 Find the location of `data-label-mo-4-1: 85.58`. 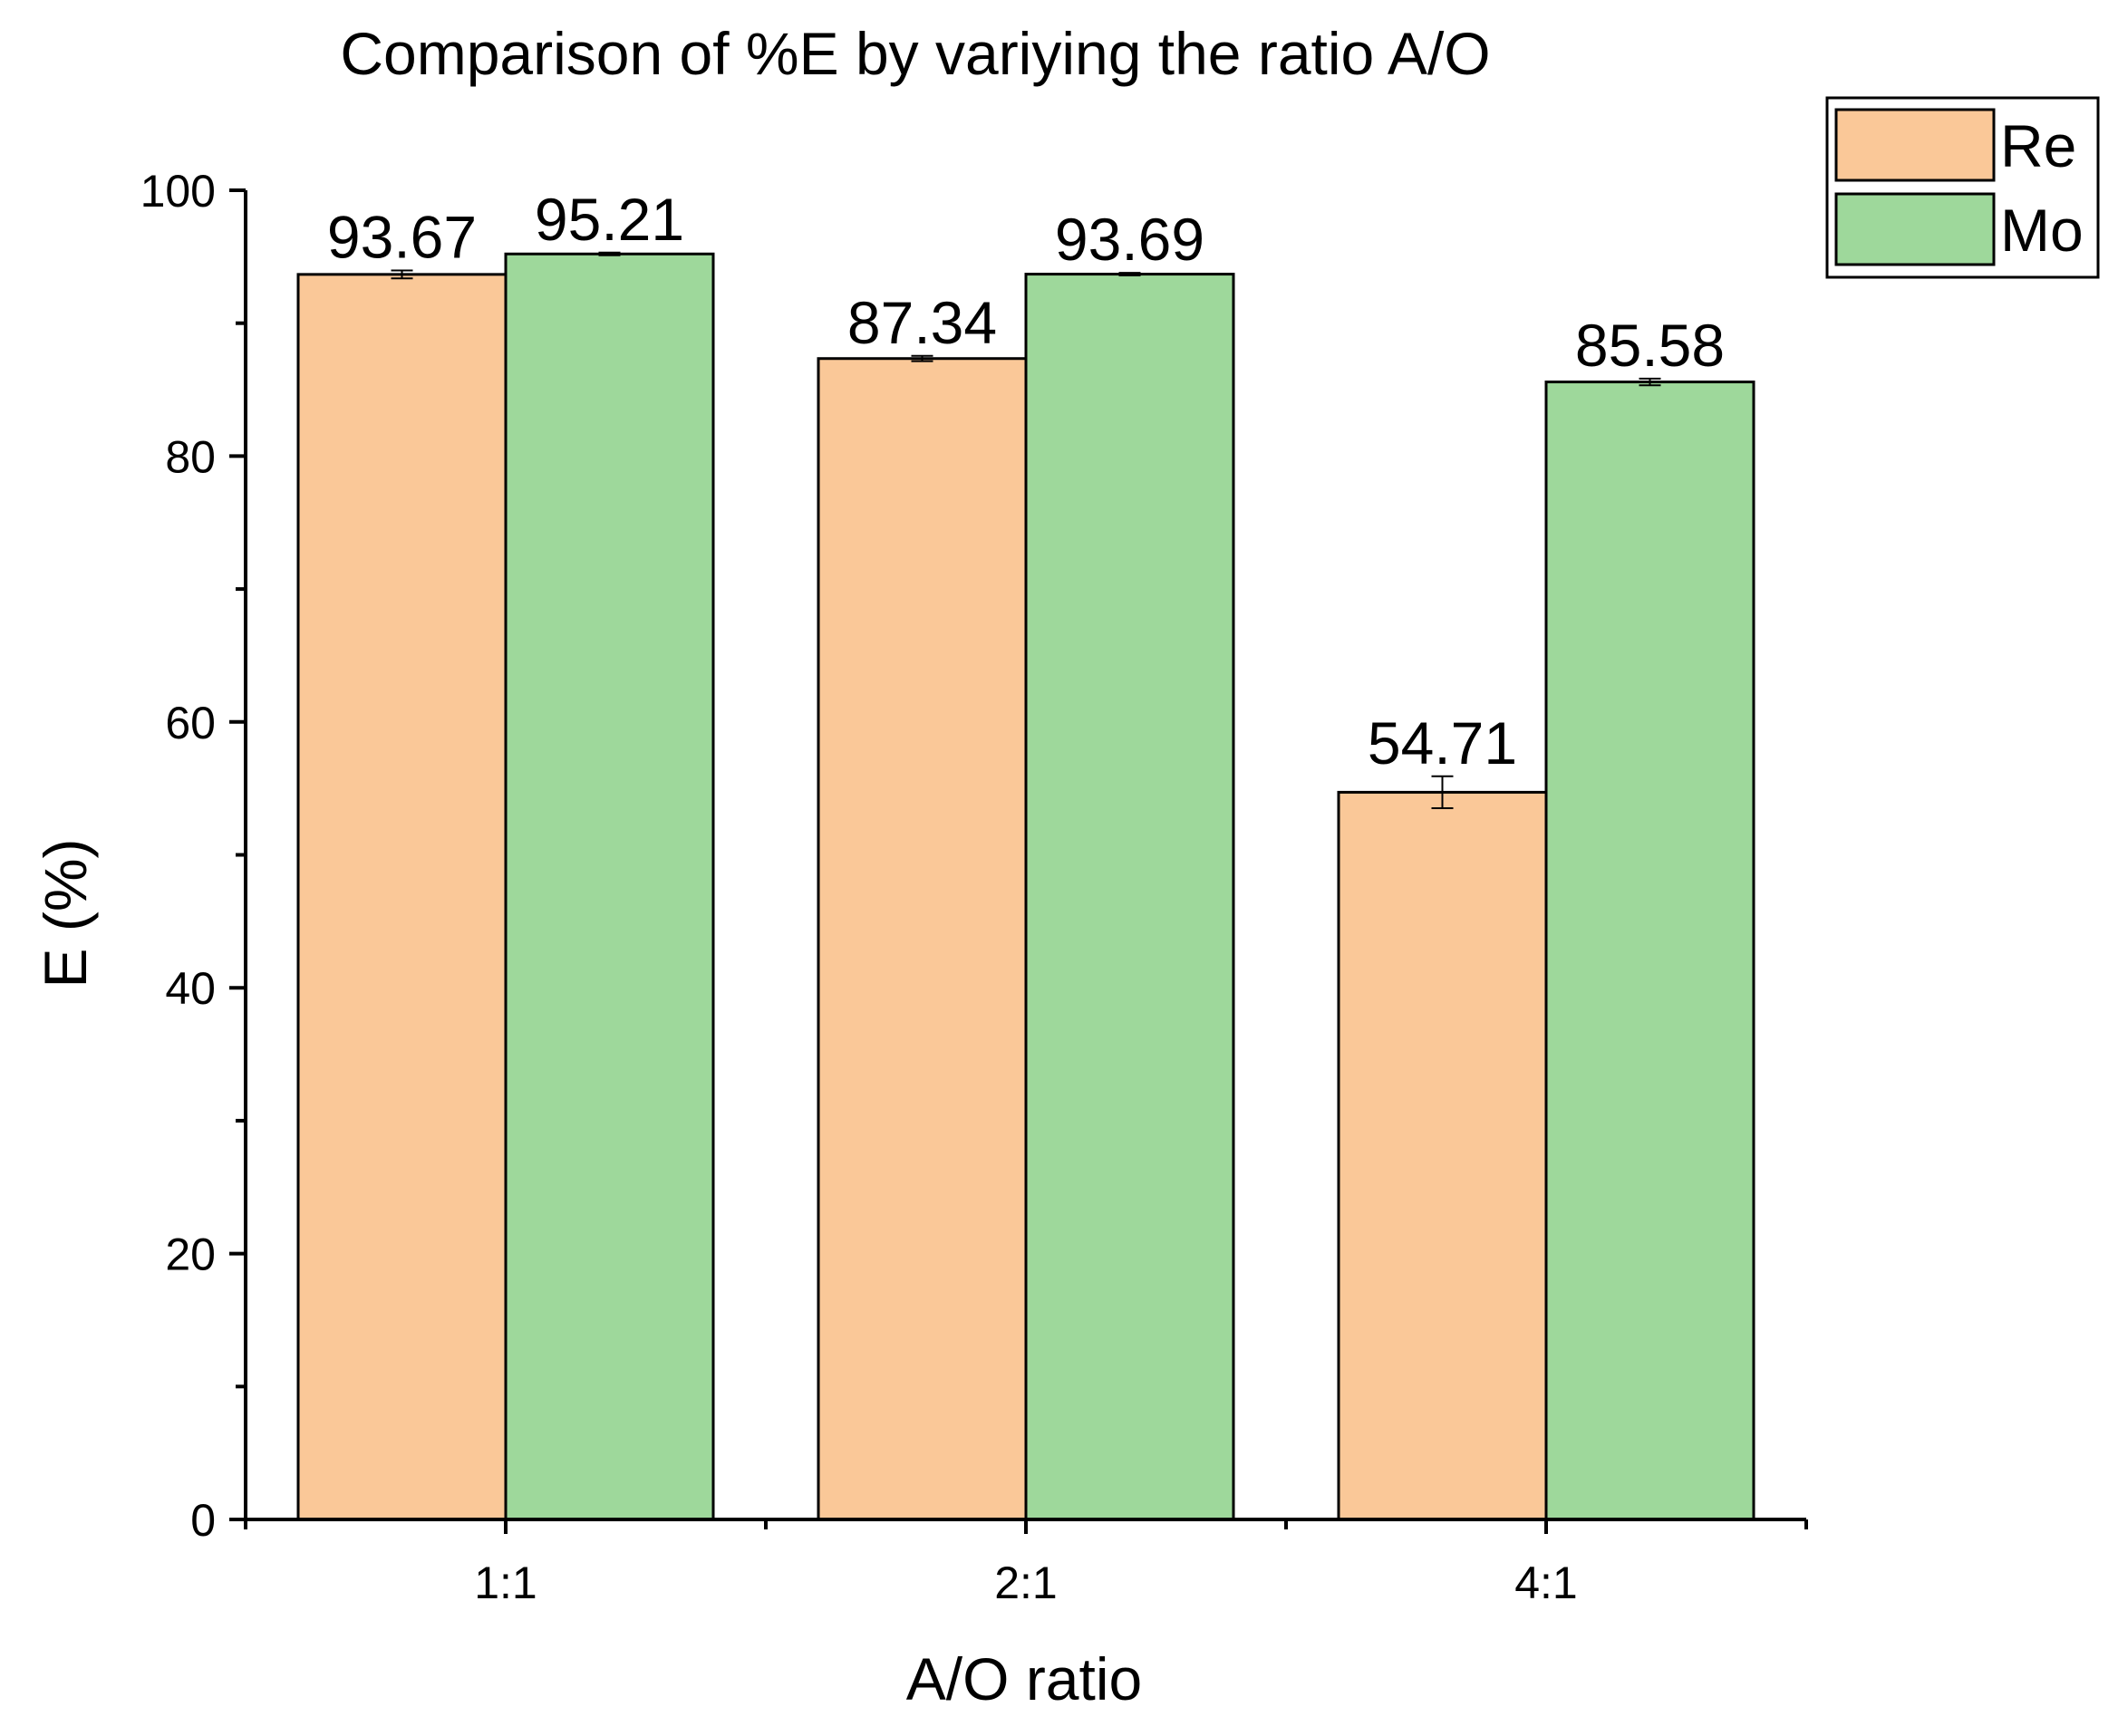

data-label-mo-4-1: 85.58 is located at coordinates (1650, 345).